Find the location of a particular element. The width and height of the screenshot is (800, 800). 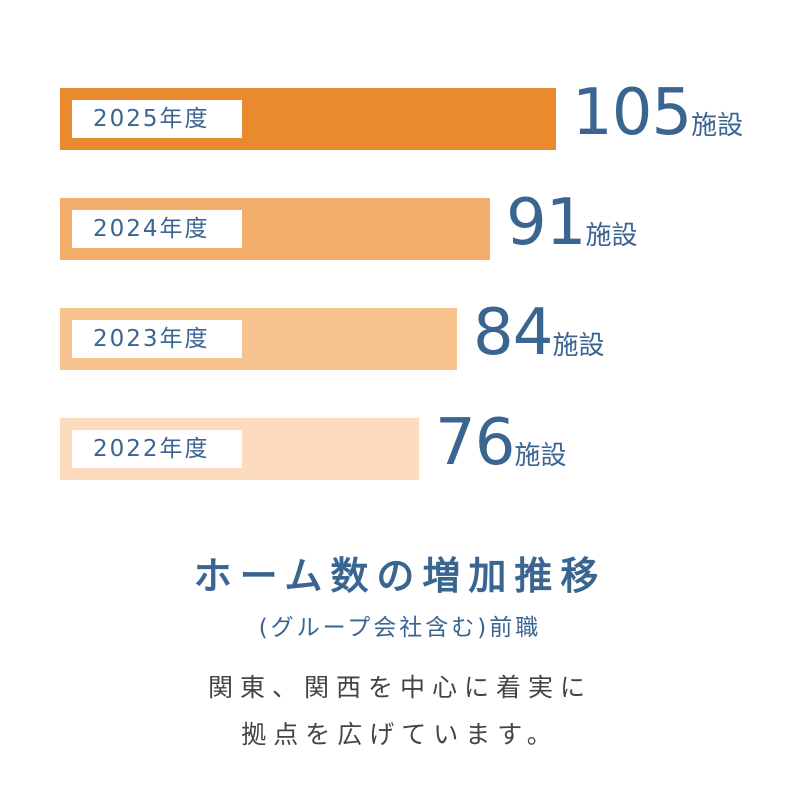

bar-value-number: 91 is located at coordinates (546, 223).